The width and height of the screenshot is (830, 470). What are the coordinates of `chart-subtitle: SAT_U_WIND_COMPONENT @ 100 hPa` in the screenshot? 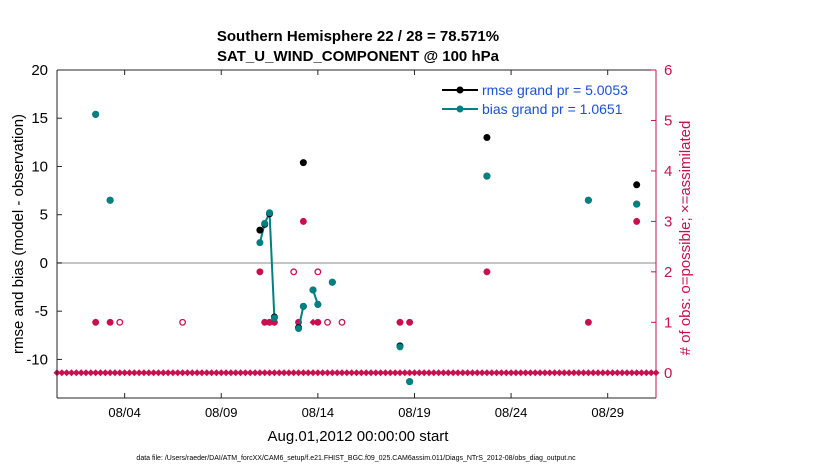 It's located at (358, 56).